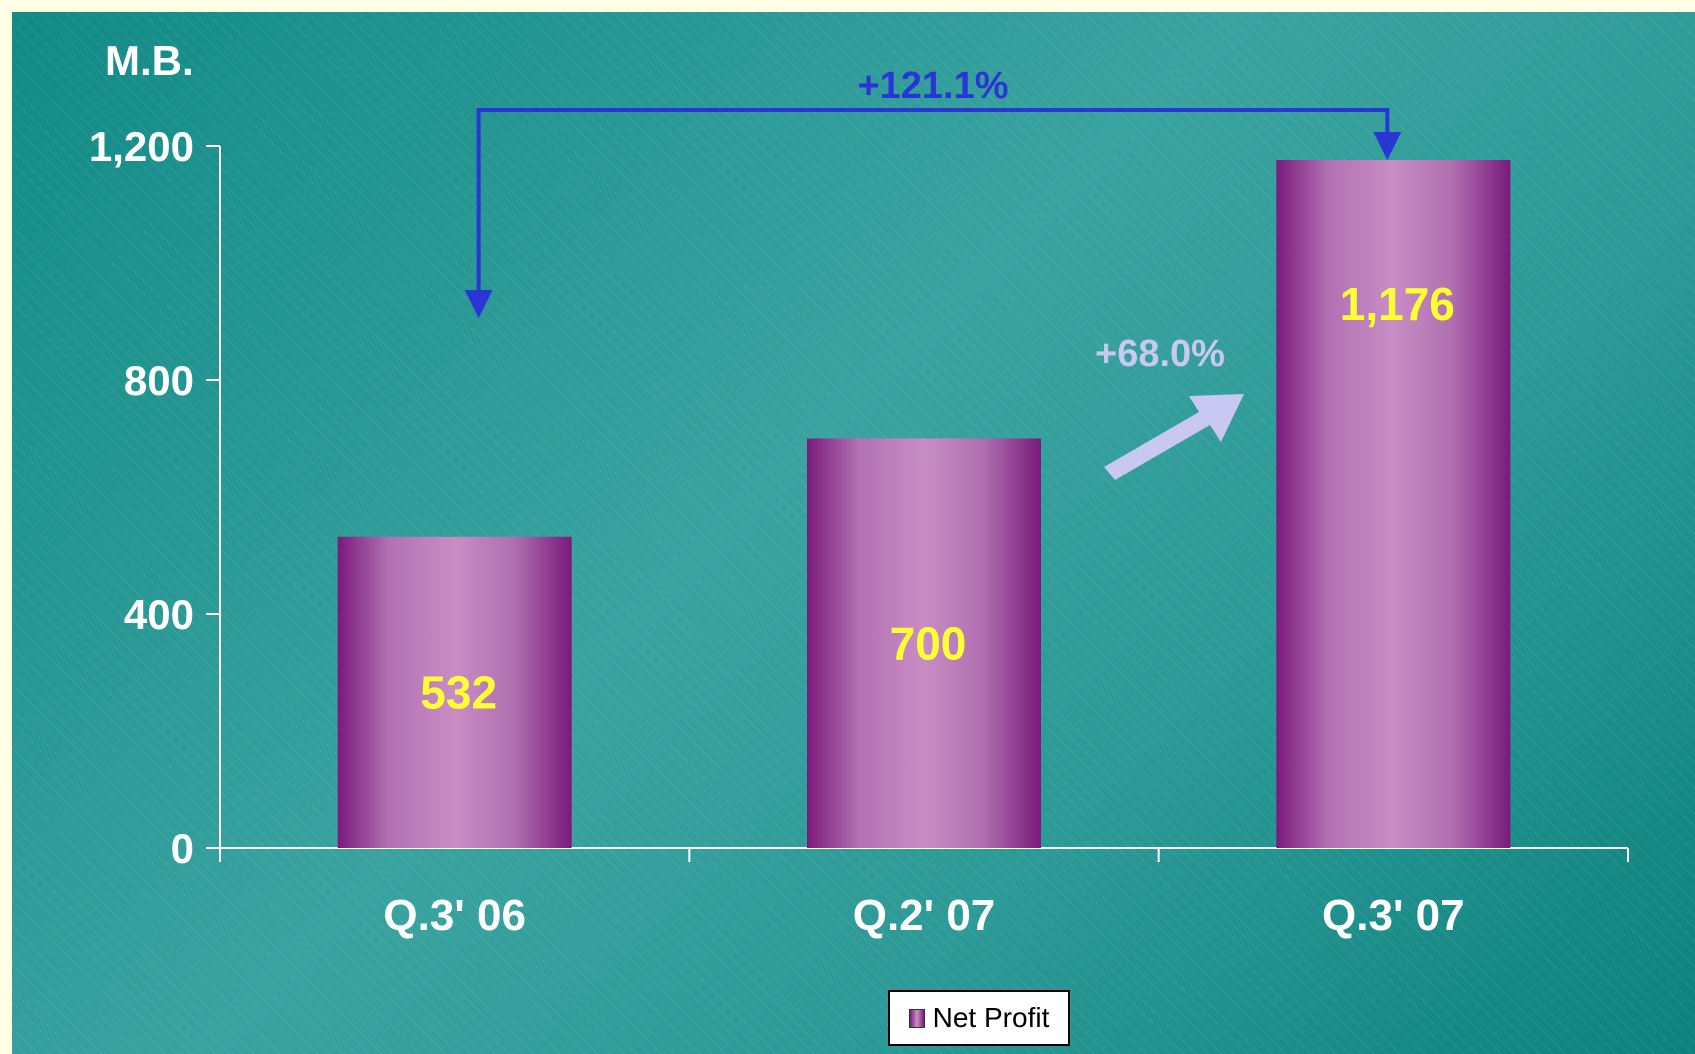  What do you see at coordinates (478, 304) in the screenshot?
I see `bracket-arrowhead-left` at bounding box center [478, 304].